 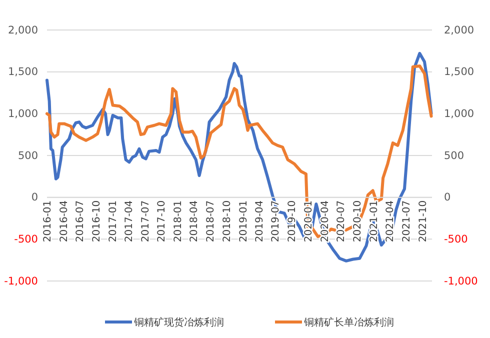 I want to click on y2-tick-label: 1,500, so click(x=459, y=72).